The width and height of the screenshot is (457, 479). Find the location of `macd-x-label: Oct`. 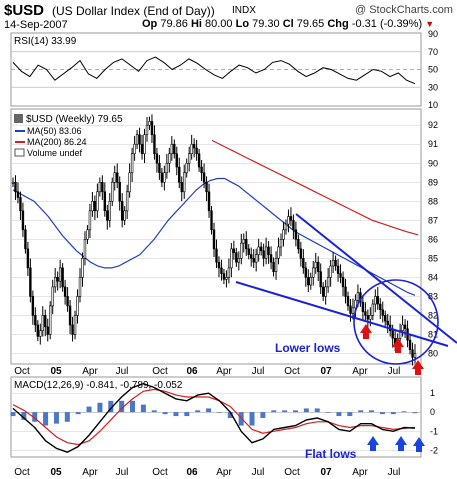

macd-x-label: Oct is located at coordinates (160, 472).